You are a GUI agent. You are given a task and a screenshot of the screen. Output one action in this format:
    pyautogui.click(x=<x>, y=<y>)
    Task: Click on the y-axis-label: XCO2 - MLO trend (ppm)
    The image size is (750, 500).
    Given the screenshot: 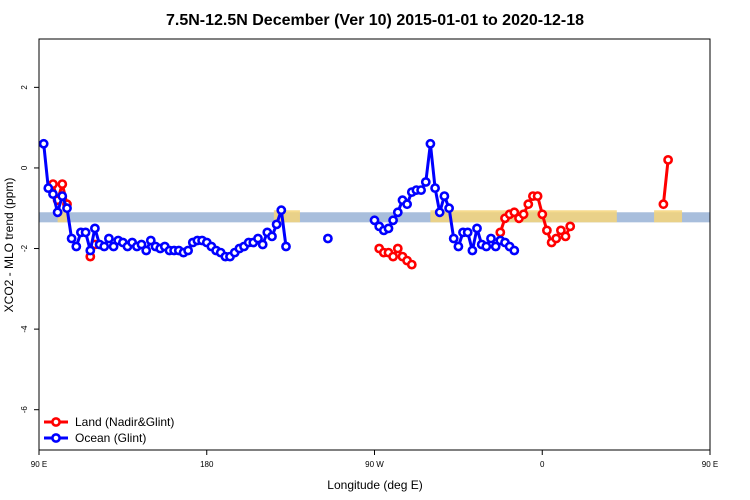 What is the action you would take?
    pyautogui.click(x=9, y=245)
    